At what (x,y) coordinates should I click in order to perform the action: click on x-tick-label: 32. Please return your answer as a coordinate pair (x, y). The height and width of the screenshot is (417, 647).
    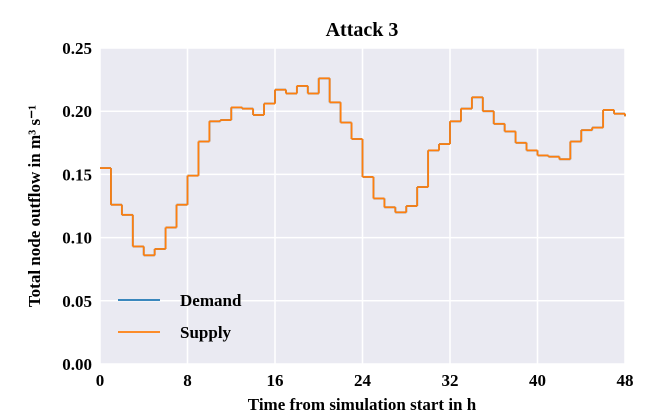
    Looking at the image, I should click on (450, 380).